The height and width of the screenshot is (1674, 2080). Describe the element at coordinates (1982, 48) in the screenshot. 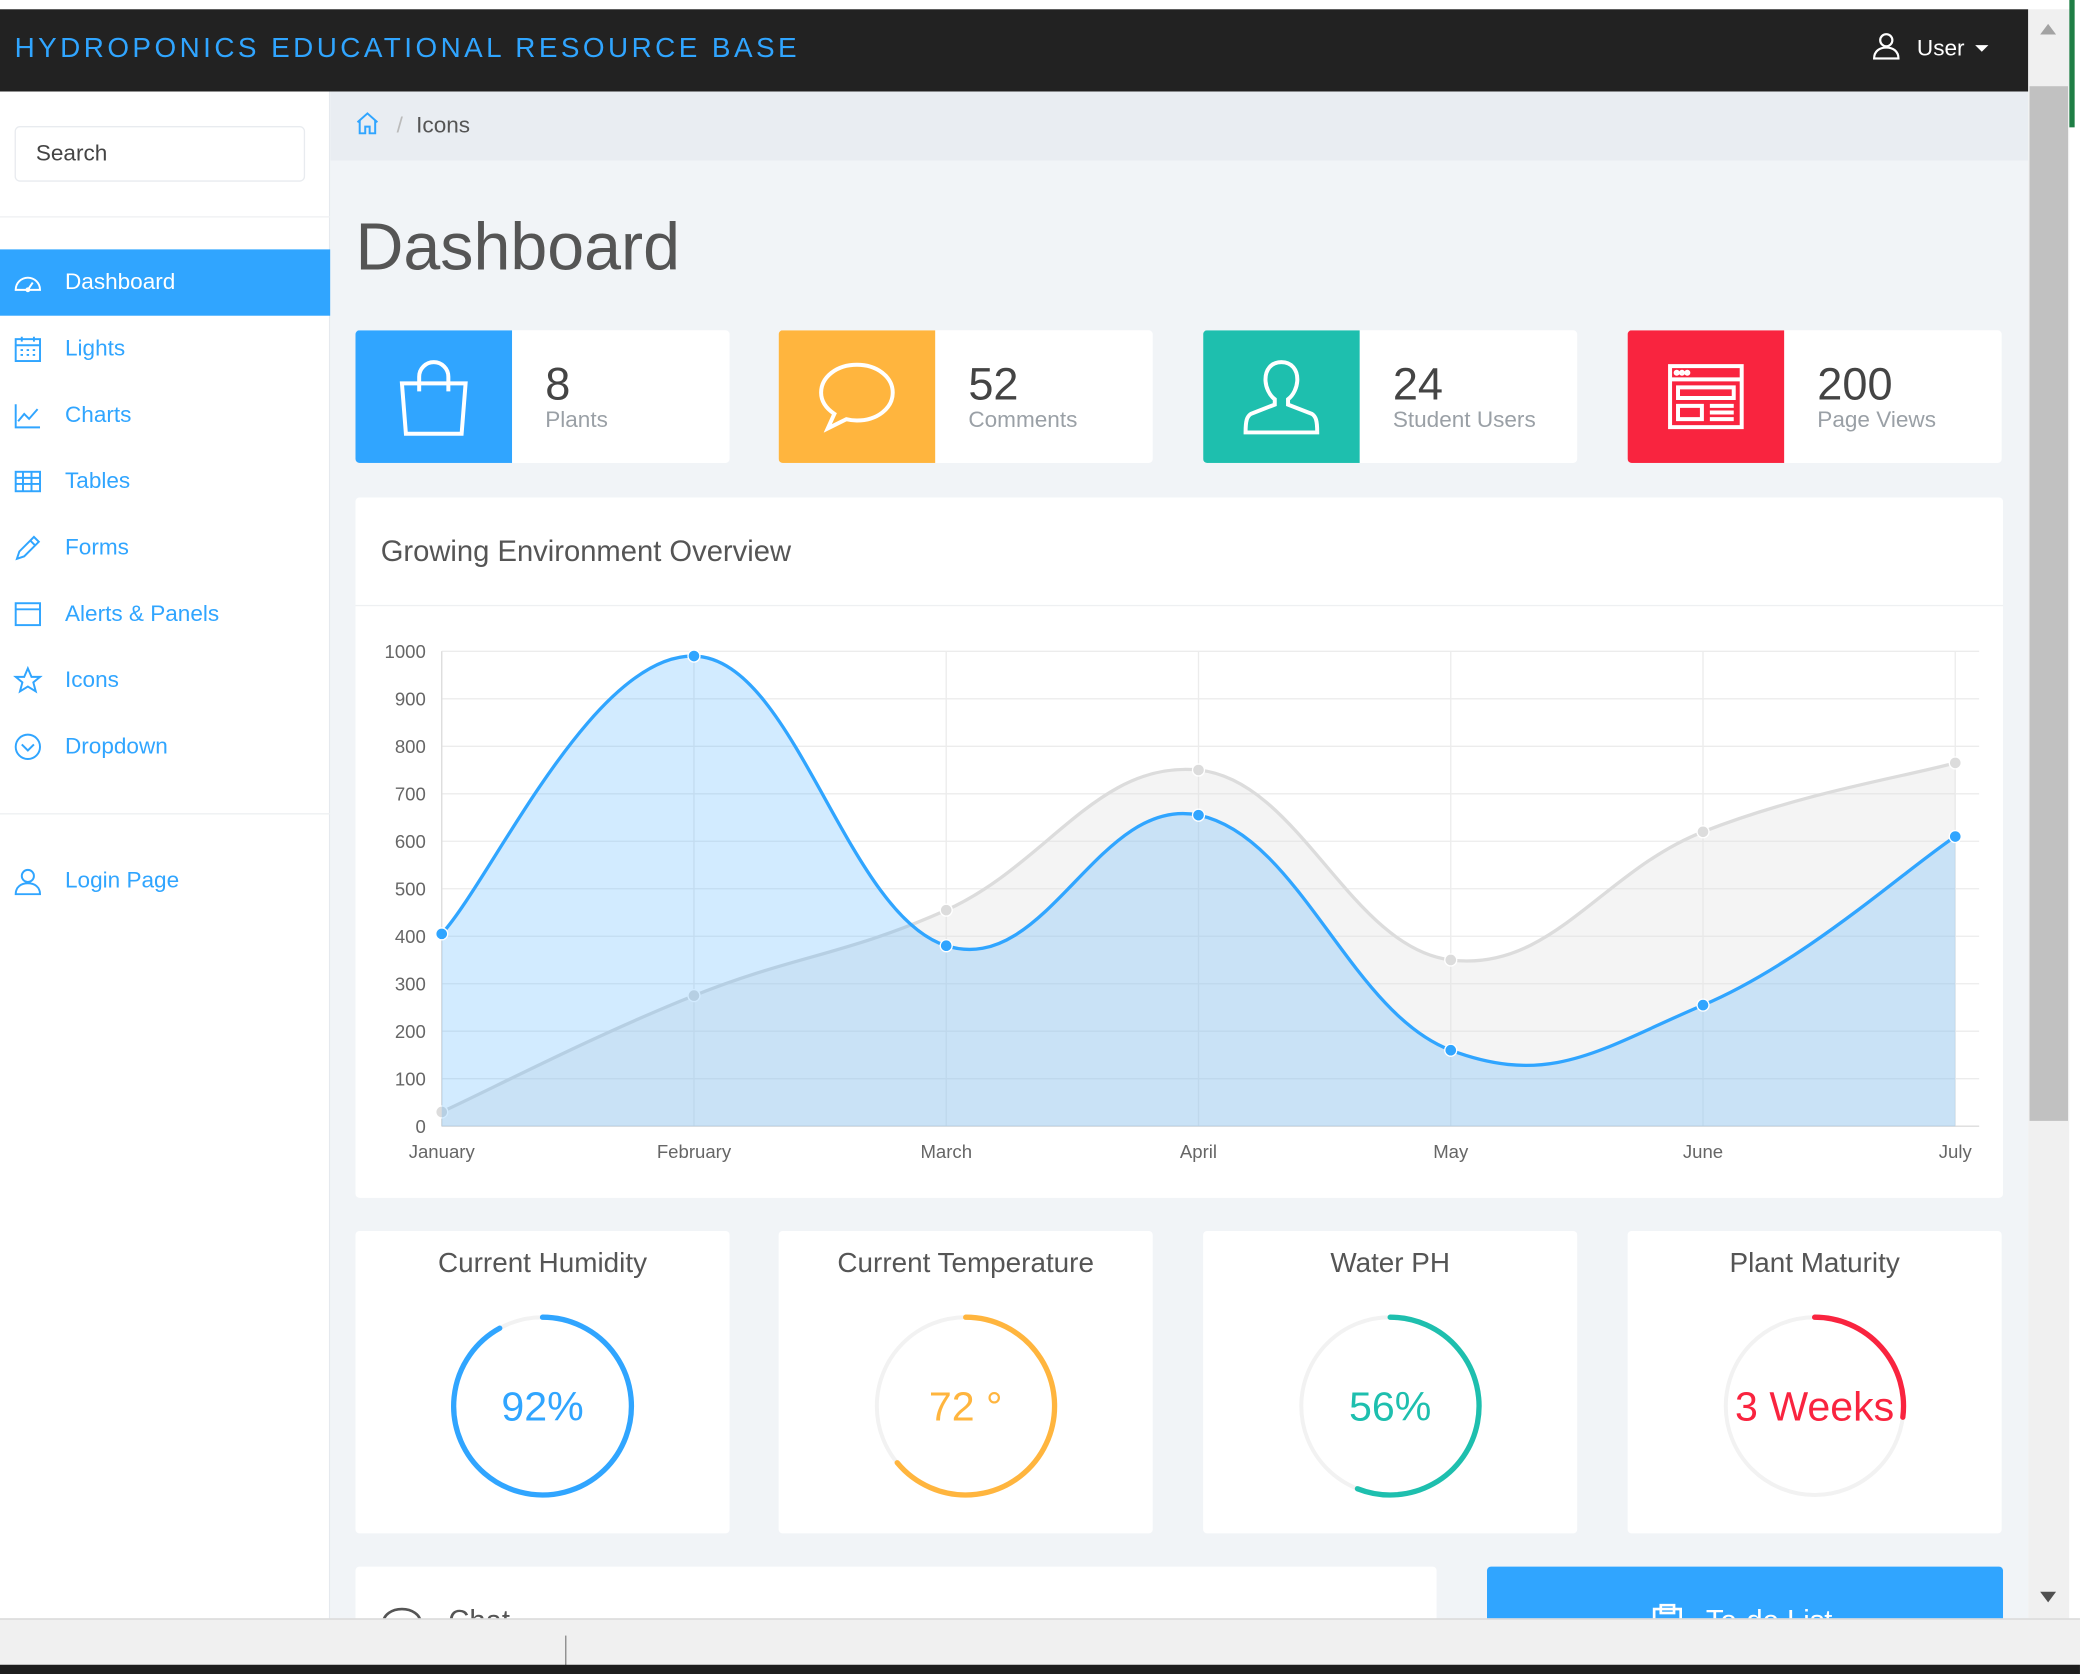

I see `caret-down-icon` at that location.